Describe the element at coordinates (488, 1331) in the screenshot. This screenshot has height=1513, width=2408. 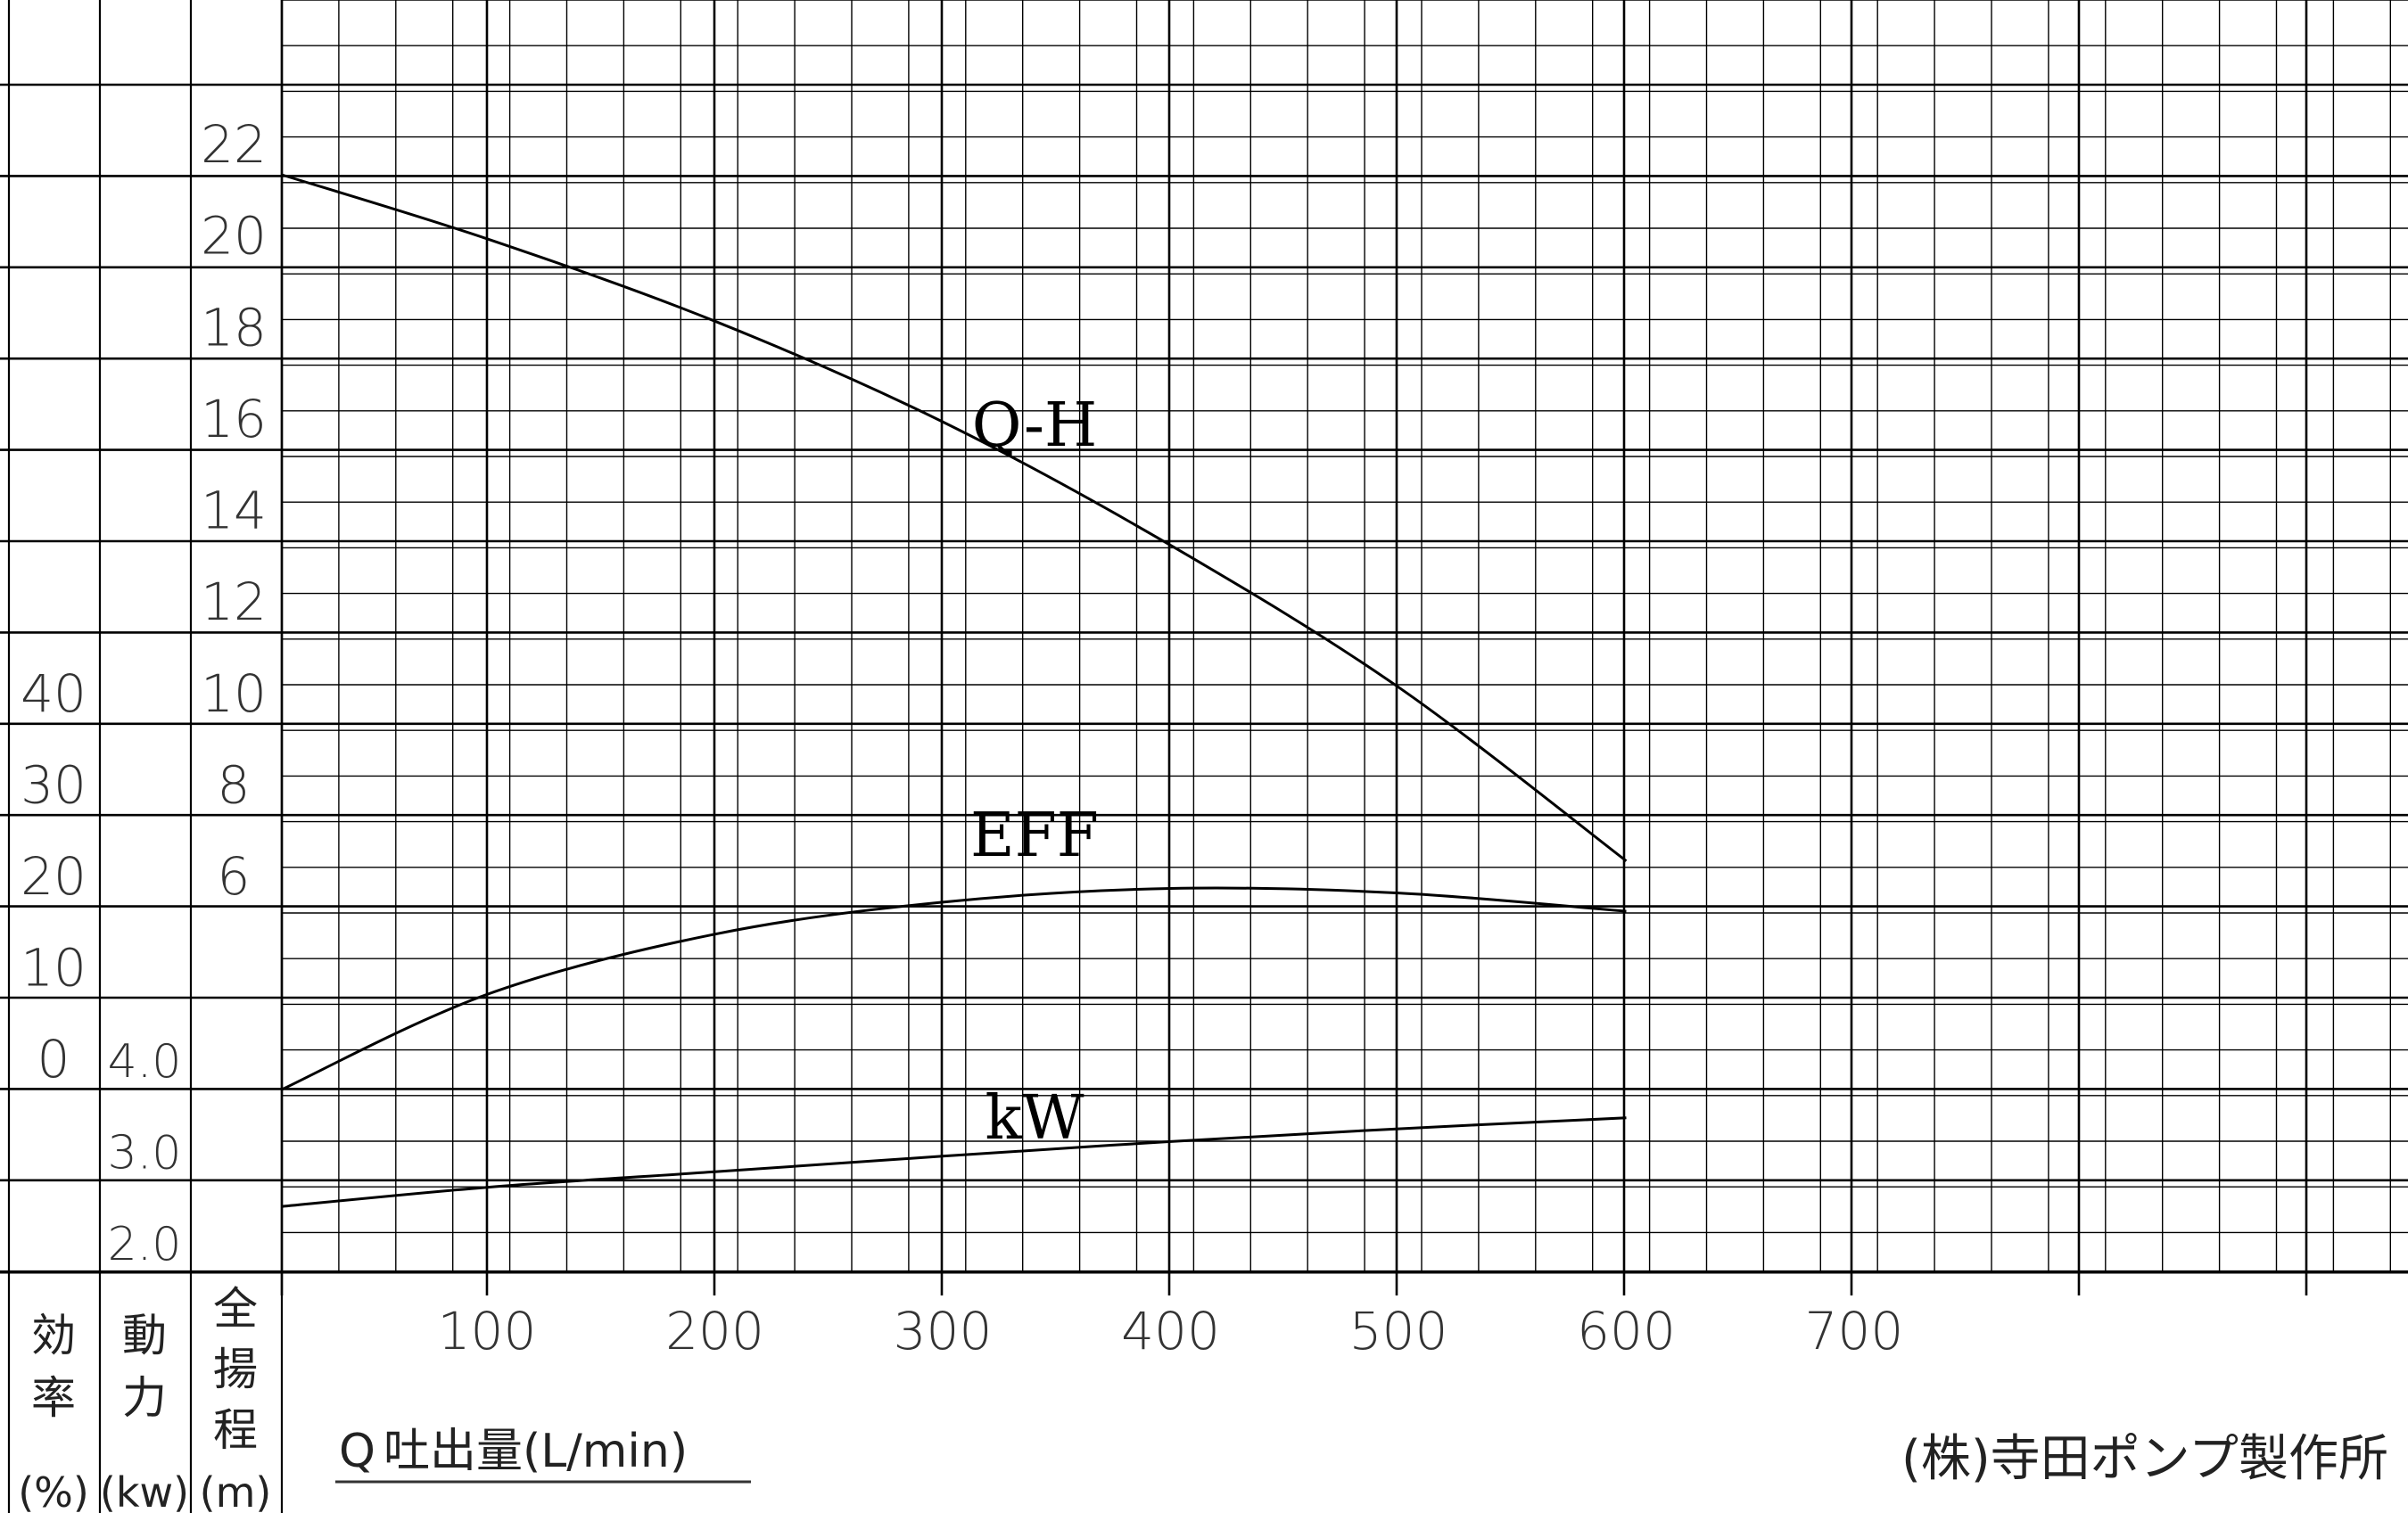
I see `x-tick-label: 100` at that location.